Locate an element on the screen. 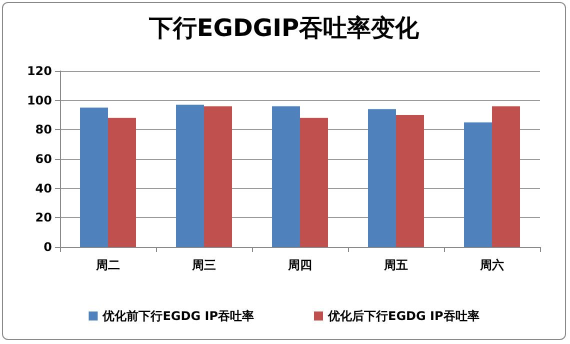  y-tick-label: 80 is located at coordinates (43, 129).